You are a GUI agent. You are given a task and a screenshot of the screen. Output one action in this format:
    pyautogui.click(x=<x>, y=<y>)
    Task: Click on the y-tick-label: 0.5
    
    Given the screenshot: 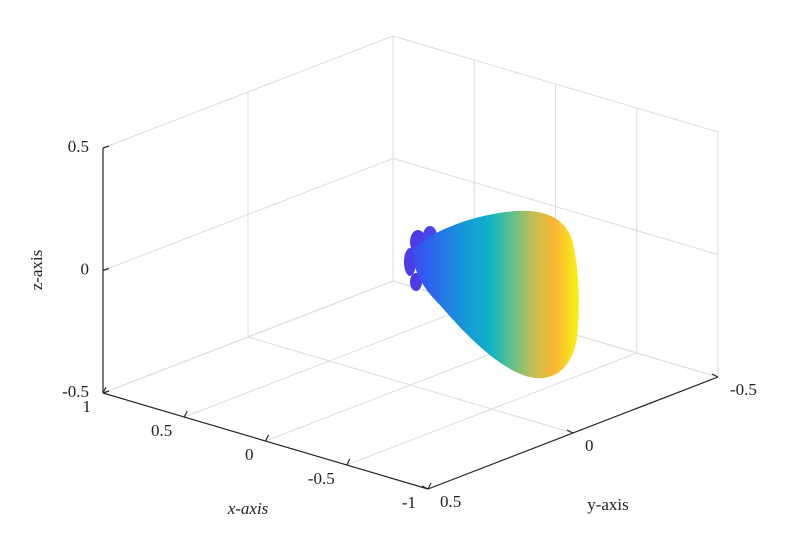 What is the action you would take?
    pyautogui.click(x=450, y=501)
    